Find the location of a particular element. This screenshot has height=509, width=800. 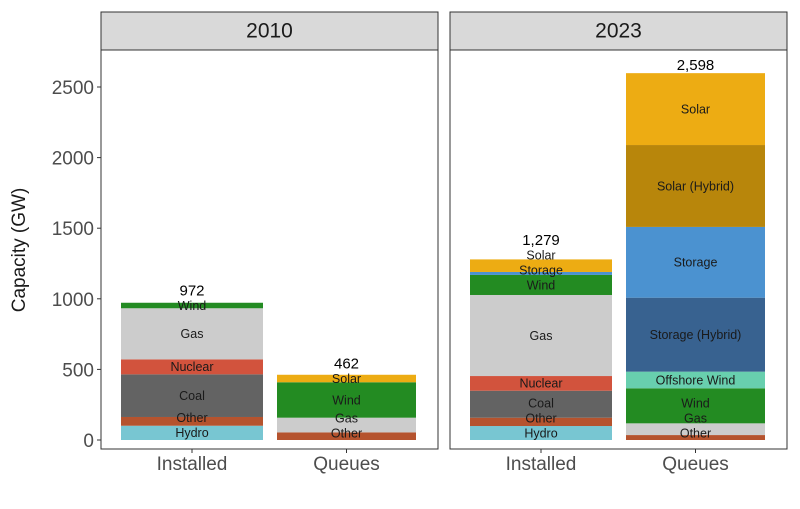

y-tick-label: 500 is located at coordinates (78, 370).